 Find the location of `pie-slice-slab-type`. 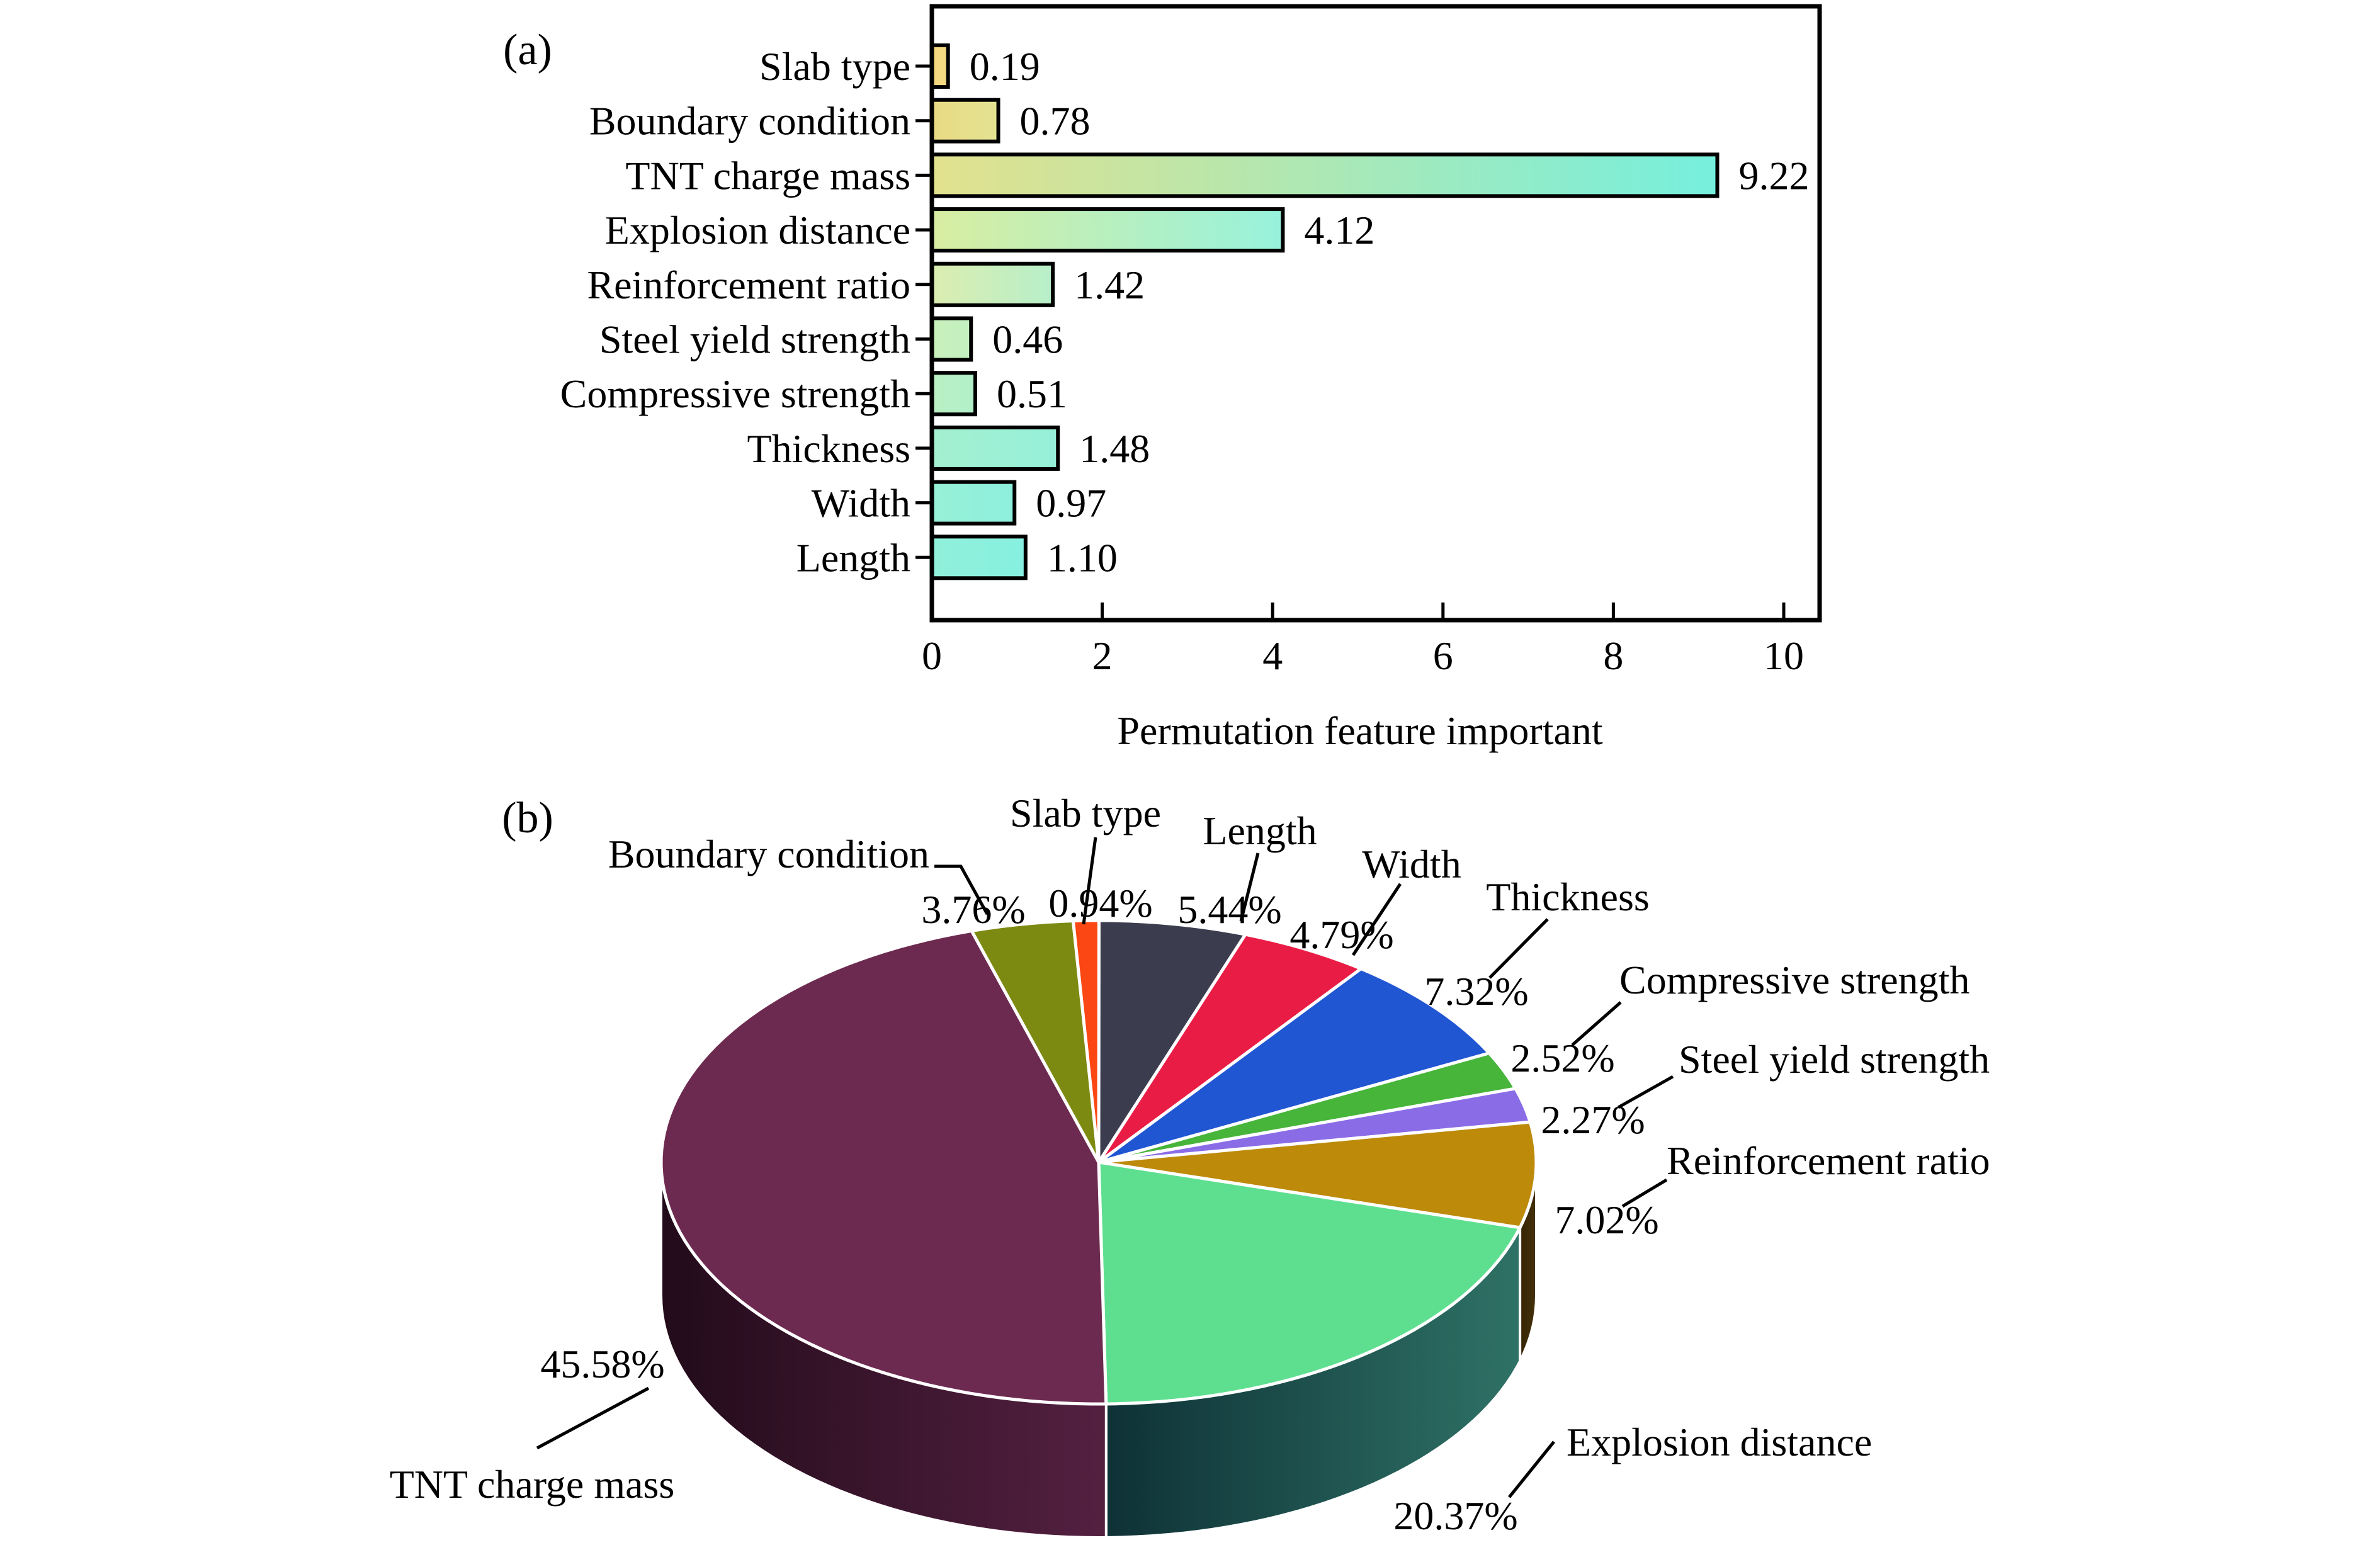

pie-slice-slab-type is located at coordinates (1086, 1041).